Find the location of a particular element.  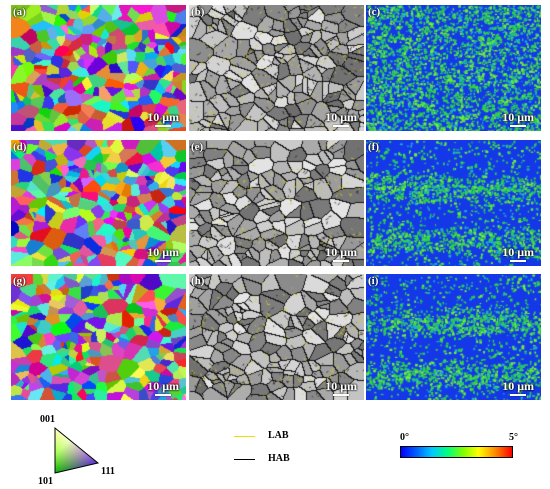

ipf-label-101: 101 is located at coordinates (45, 481).